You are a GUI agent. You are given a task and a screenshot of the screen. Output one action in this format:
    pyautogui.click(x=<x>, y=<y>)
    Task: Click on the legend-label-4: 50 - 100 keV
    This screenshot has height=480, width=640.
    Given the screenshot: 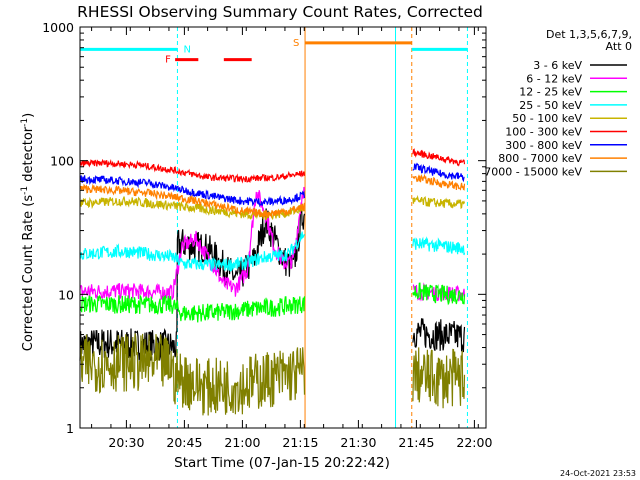 What is the action you would take?
    pyautogui.click(x=547, y=118)
    